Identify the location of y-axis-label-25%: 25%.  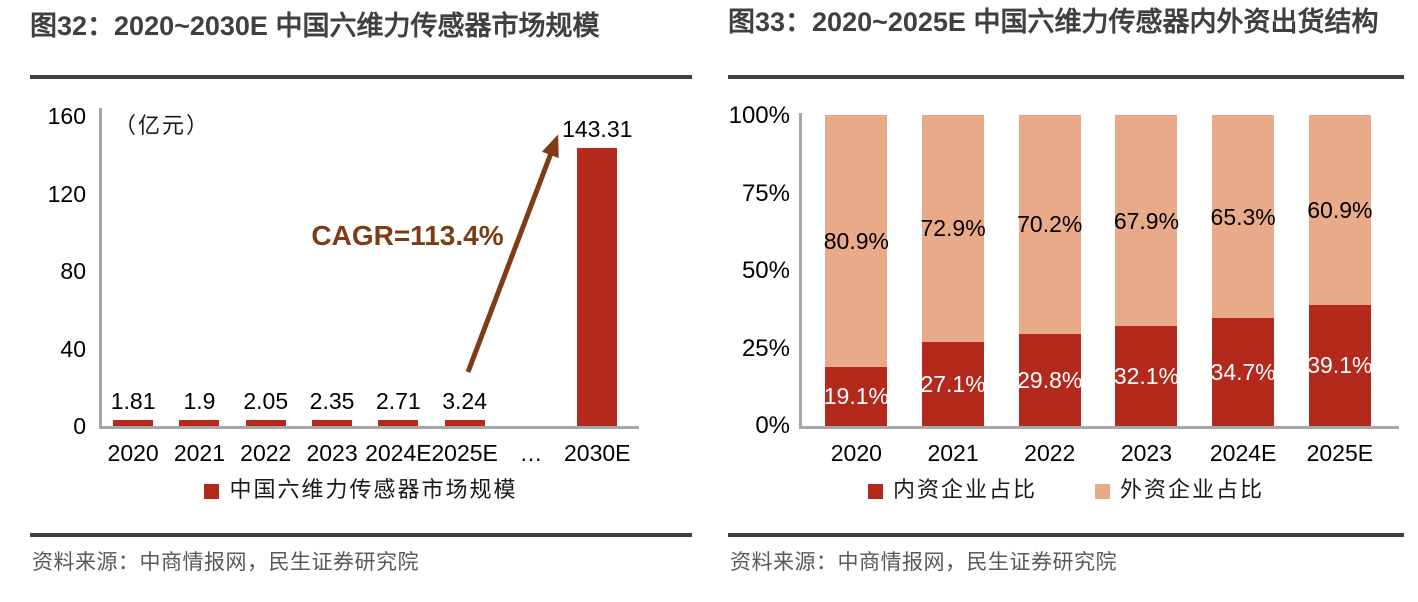
(765, 348).